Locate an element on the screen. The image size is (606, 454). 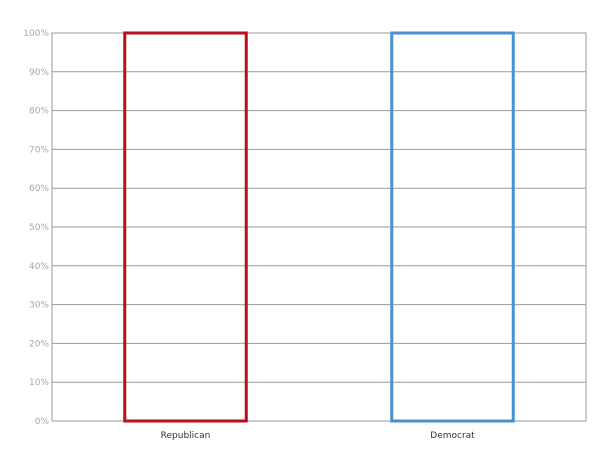
y-tick-label: 40% is located at coordinates (39, 267).